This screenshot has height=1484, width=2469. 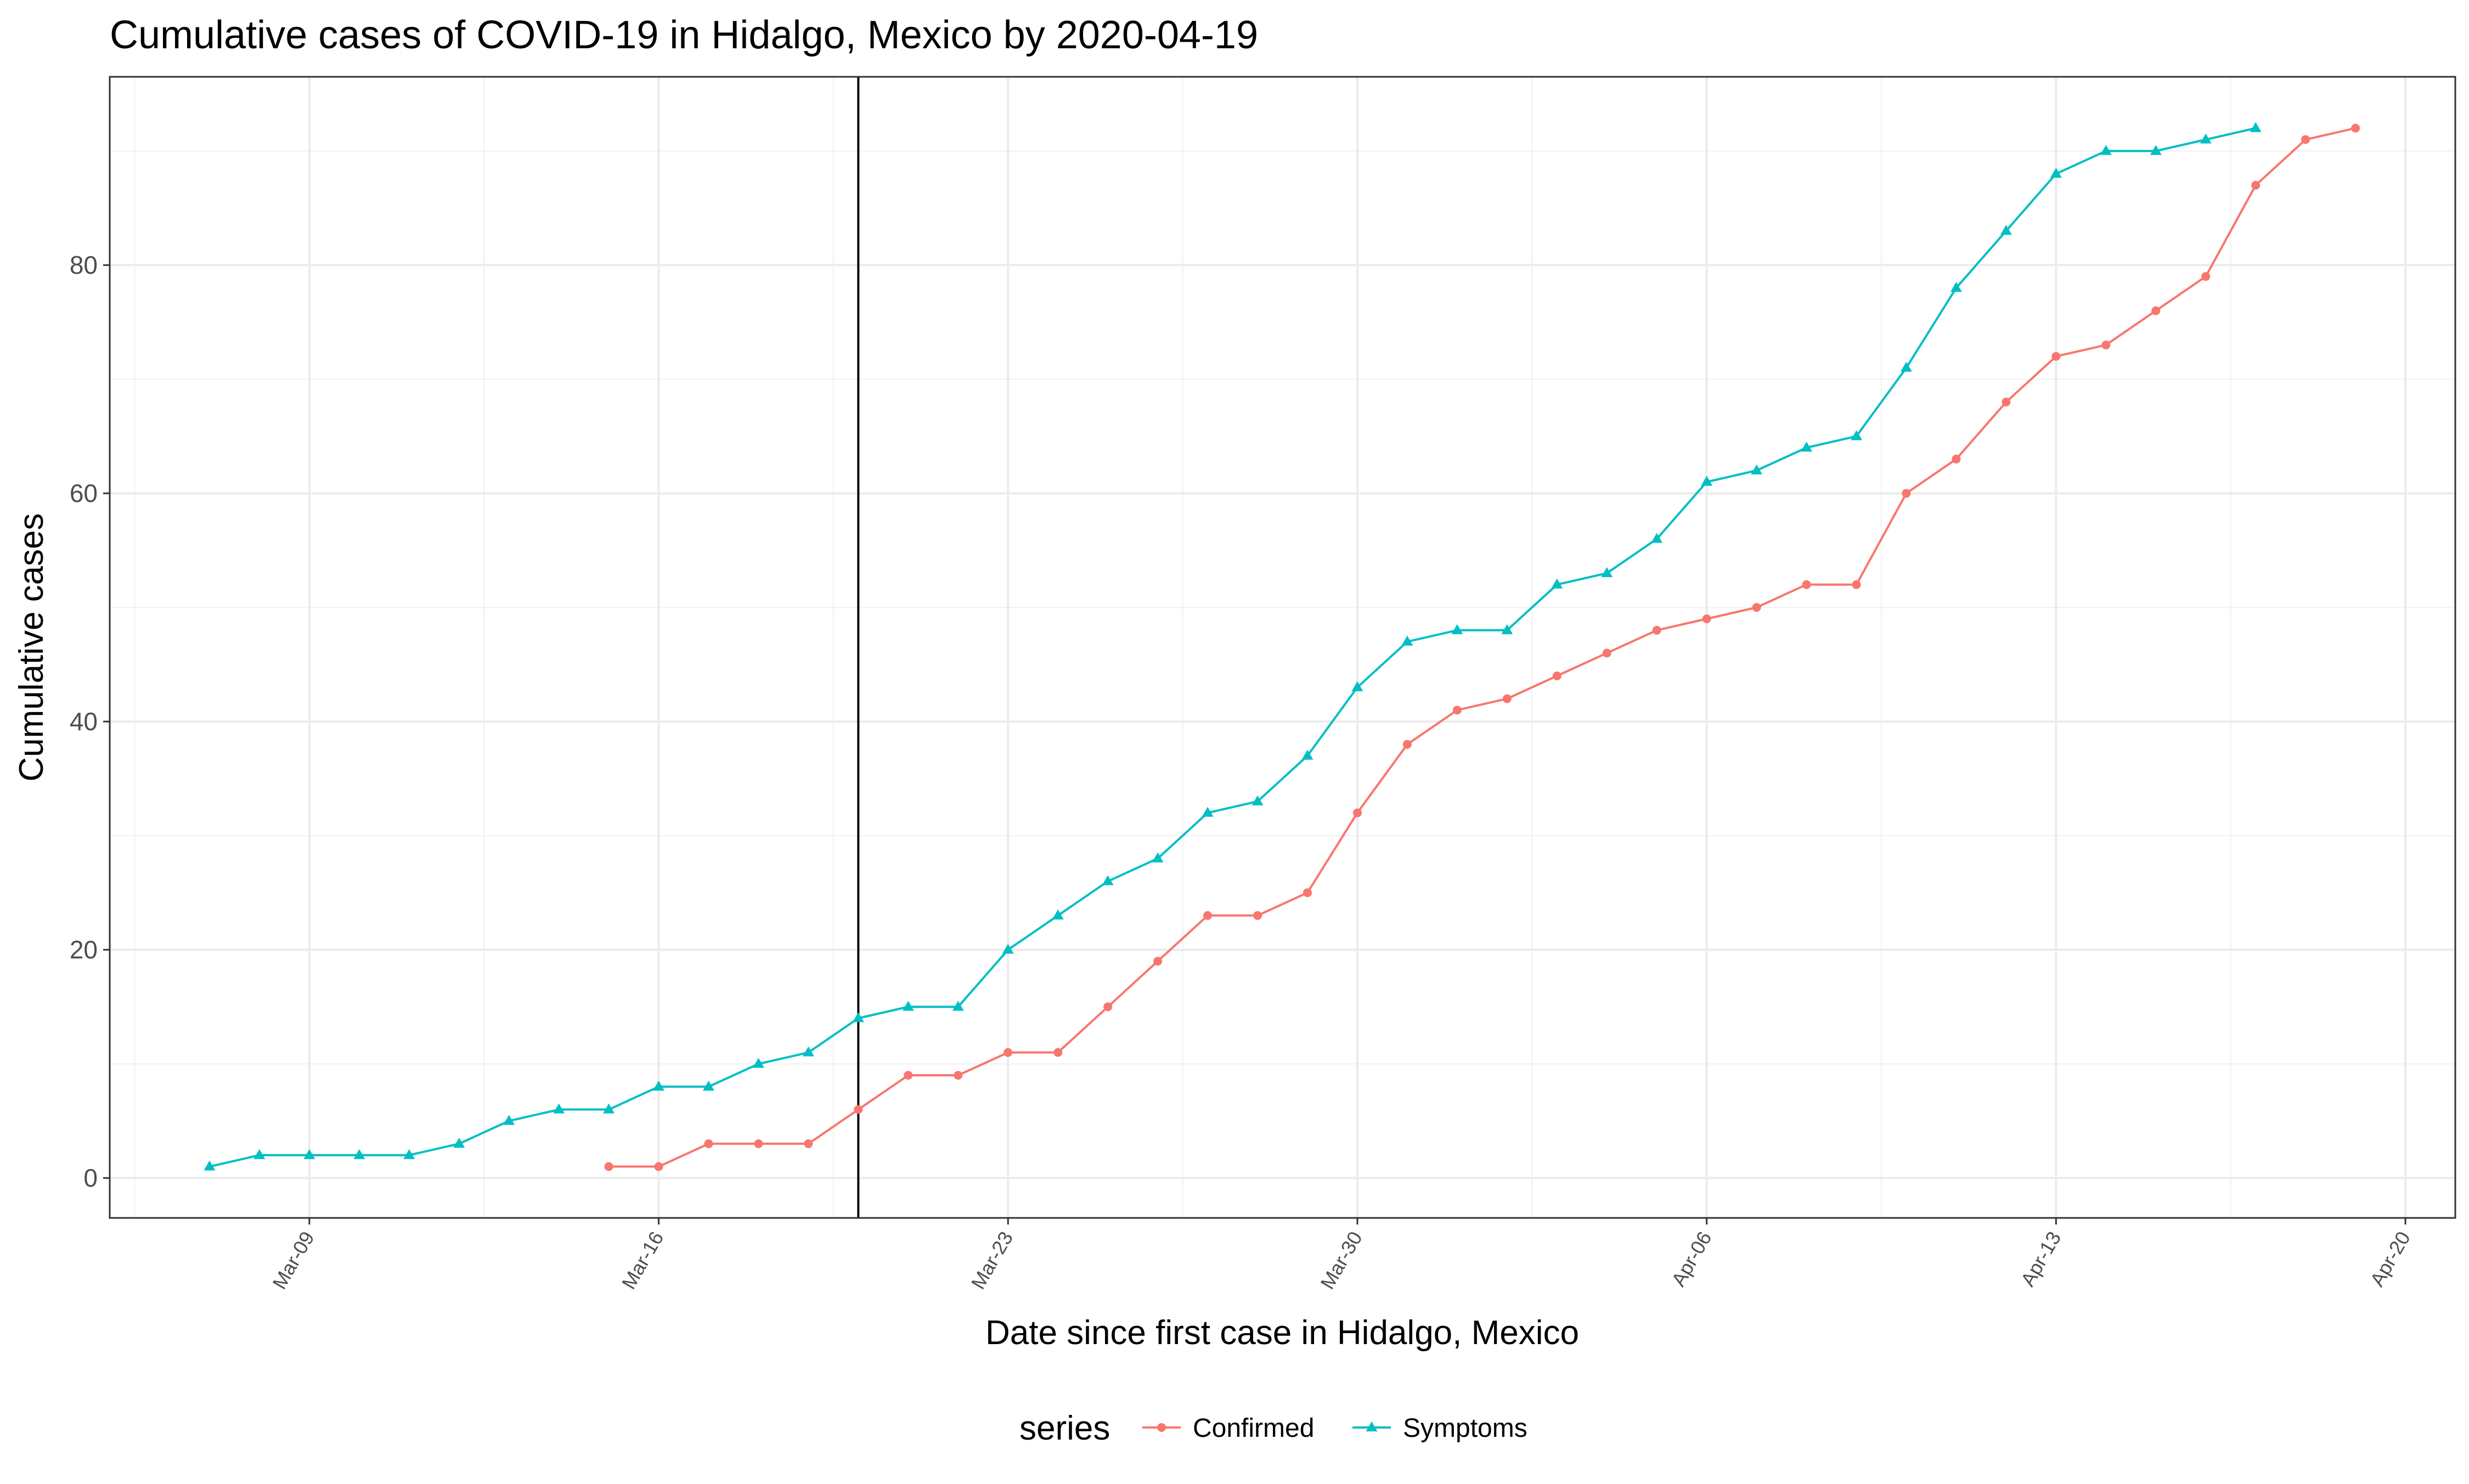 I want to click on x-tick-label: Apr-13, so click(x=2041, y=1259).